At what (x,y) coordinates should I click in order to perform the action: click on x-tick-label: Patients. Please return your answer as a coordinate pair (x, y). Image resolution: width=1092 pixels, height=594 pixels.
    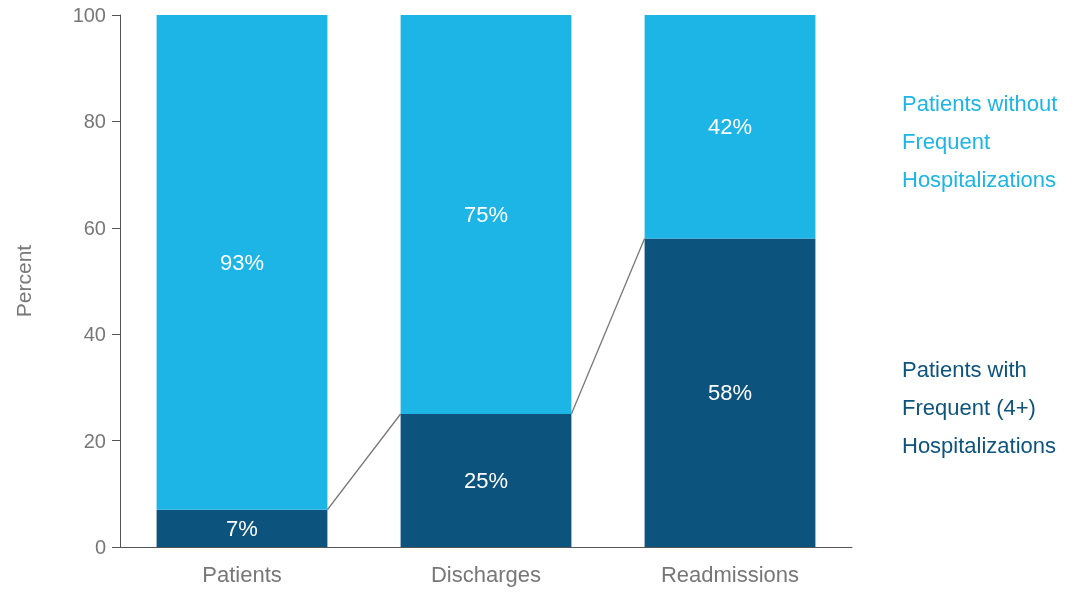
    Looking at the image, I should click on (242, 574).